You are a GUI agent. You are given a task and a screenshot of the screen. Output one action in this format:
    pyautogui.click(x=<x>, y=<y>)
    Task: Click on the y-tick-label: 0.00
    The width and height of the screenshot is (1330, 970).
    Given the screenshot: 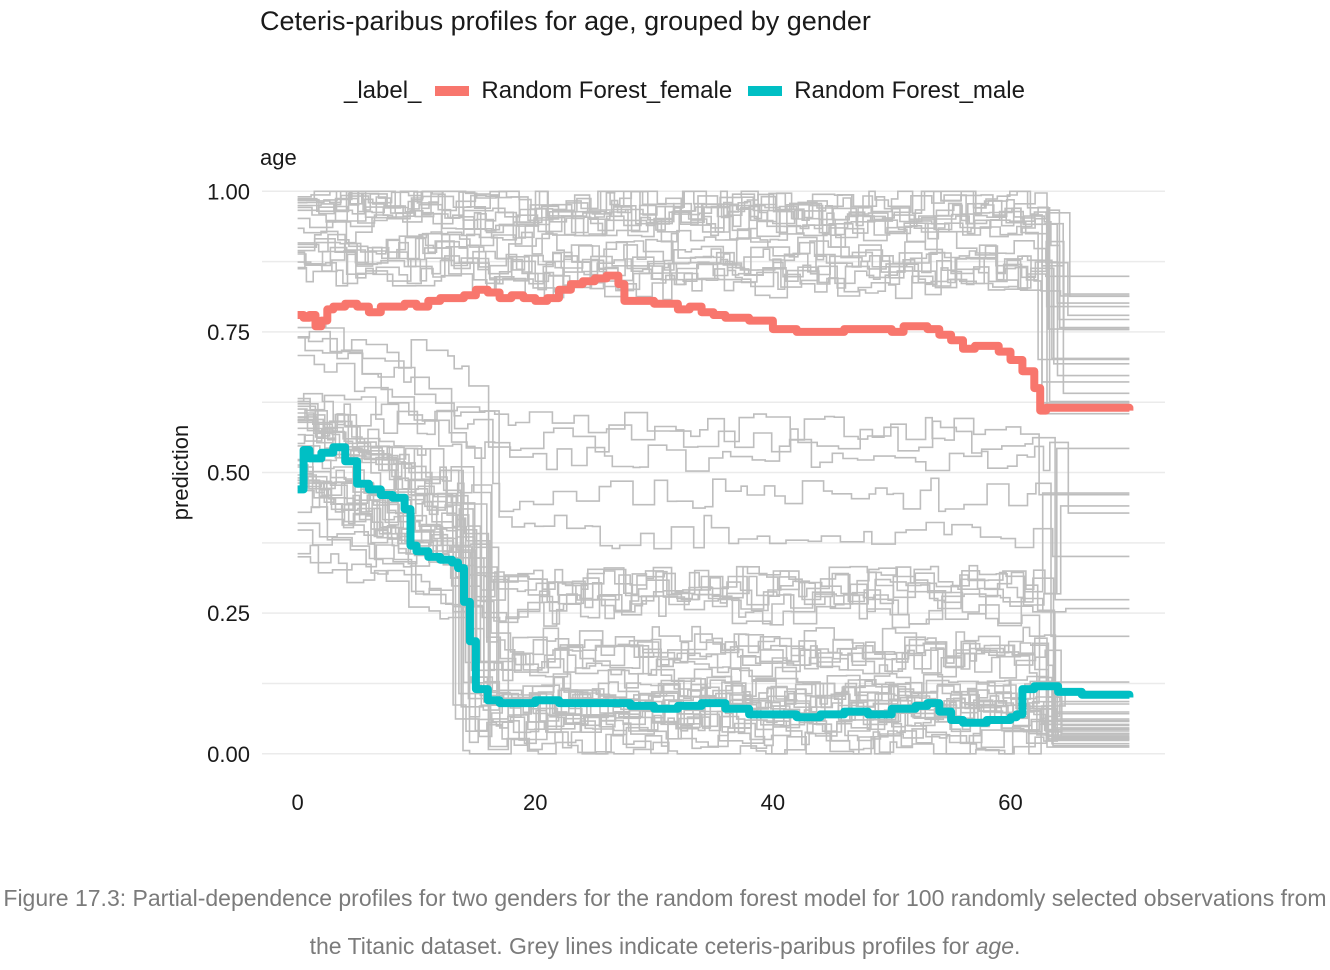 What is the action you would take?
    pyautogui.click(x=228, y=754)
    